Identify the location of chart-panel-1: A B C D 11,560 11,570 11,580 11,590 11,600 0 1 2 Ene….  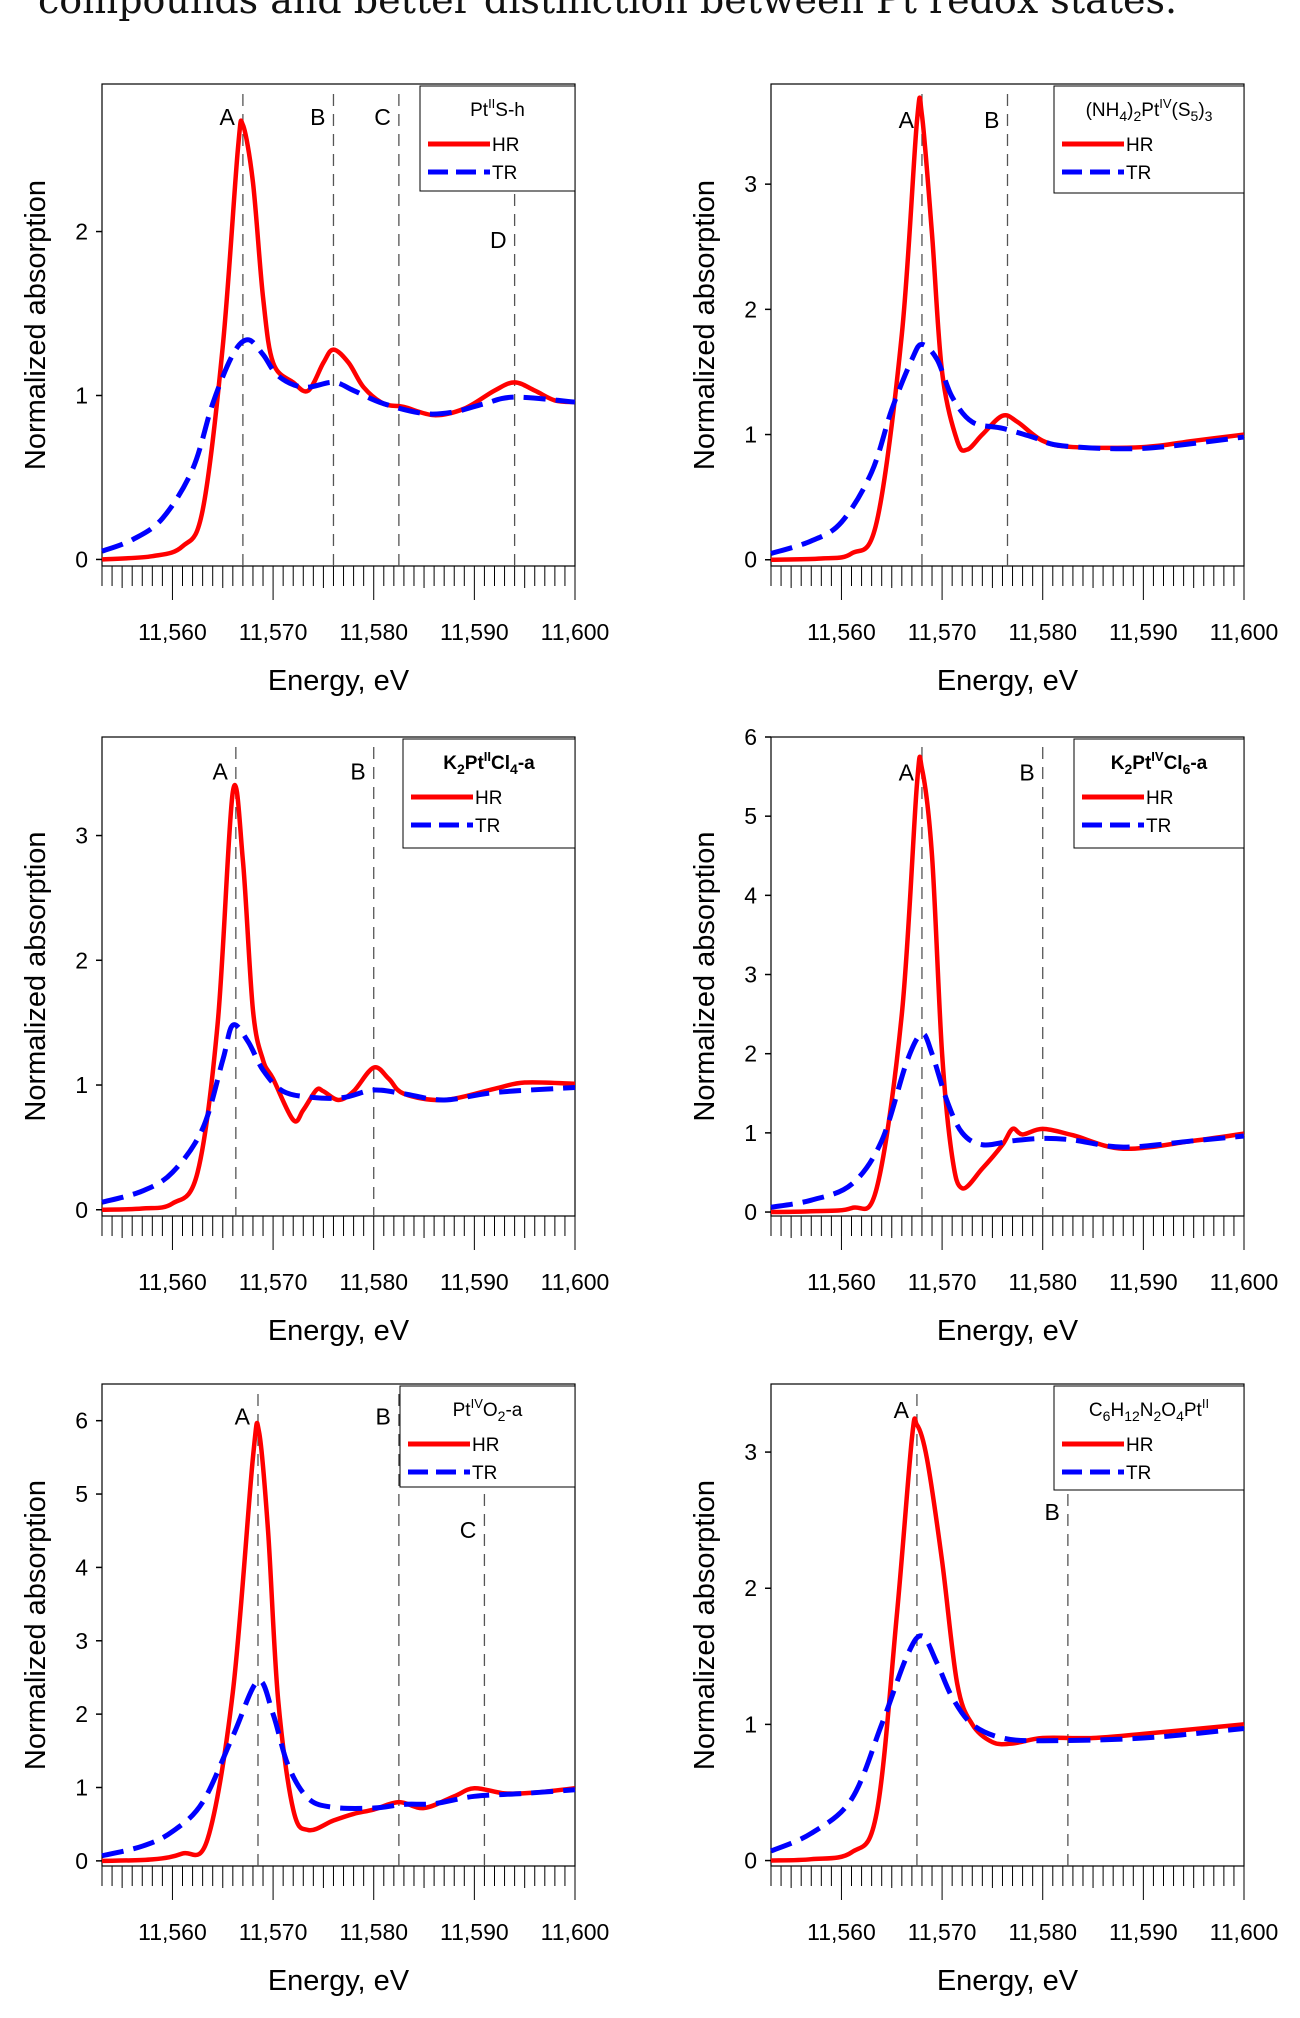
(314, 390).